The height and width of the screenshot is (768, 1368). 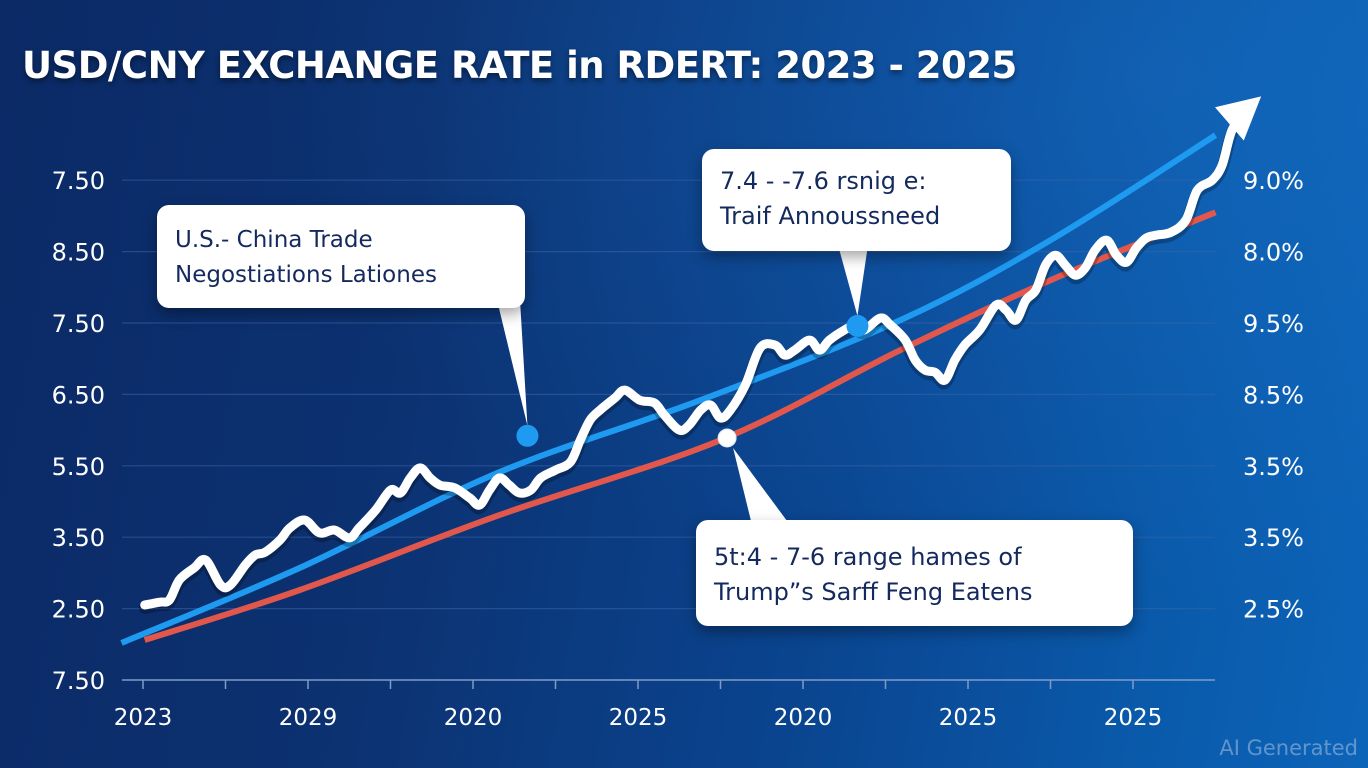 I want to click on y-tick-label-left: 6.50, so click(x=78, y=395).